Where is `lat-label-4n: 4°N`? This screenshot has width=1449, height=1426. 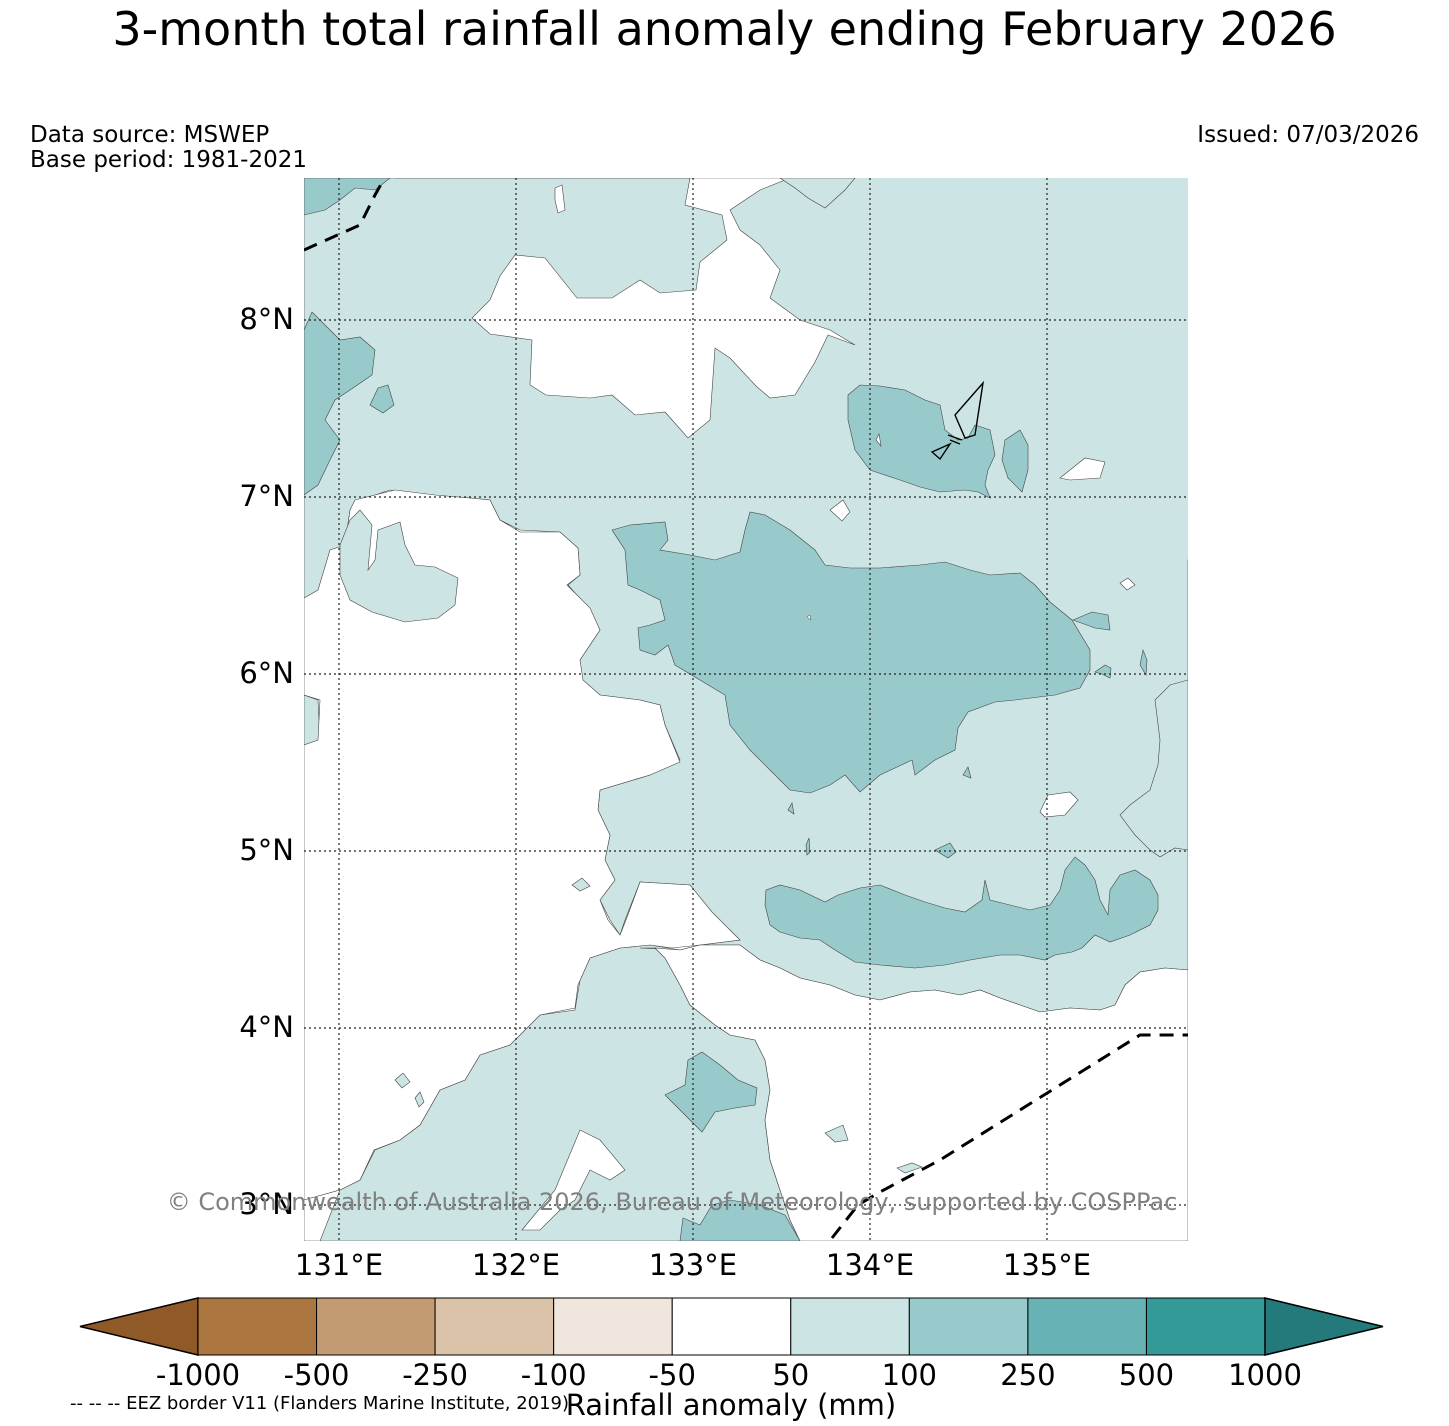 lat-label-4n: 4°N is located at coordinates (266, 1027).